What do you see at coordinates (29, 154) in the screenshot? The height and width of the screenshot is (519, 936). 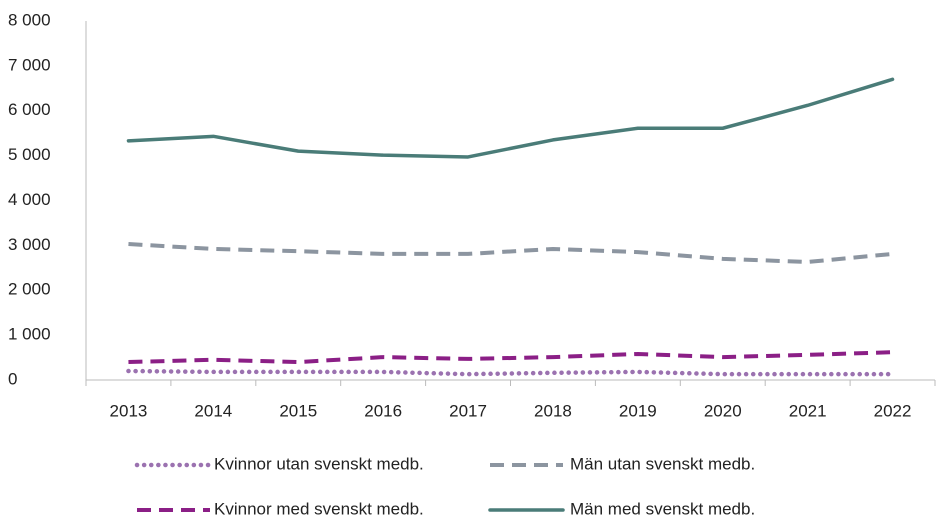 I see `y-tick-label: 5 000` at bounding box center [29, 154].